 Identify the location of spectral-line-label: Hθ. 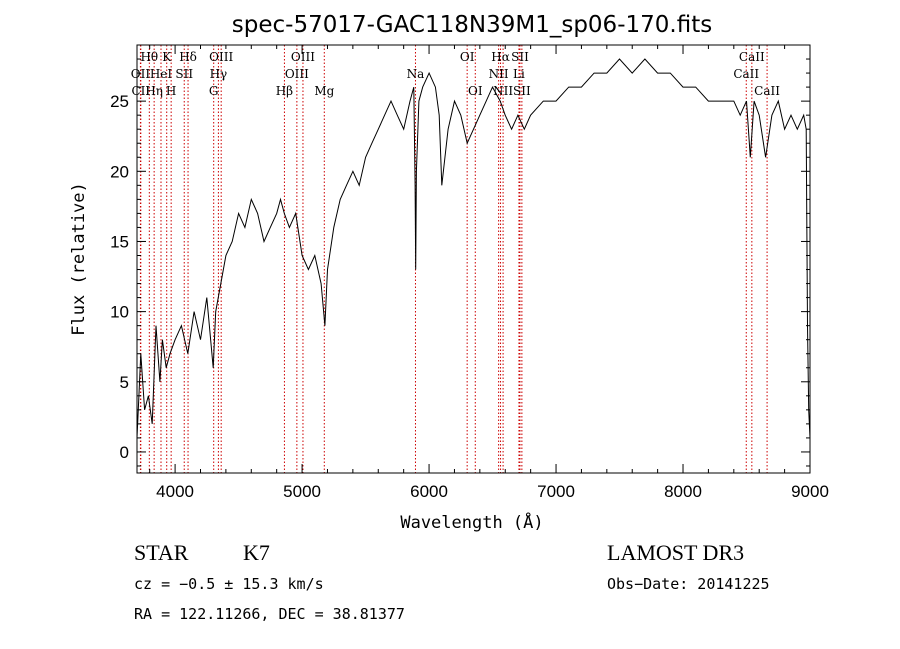
(149, 57).